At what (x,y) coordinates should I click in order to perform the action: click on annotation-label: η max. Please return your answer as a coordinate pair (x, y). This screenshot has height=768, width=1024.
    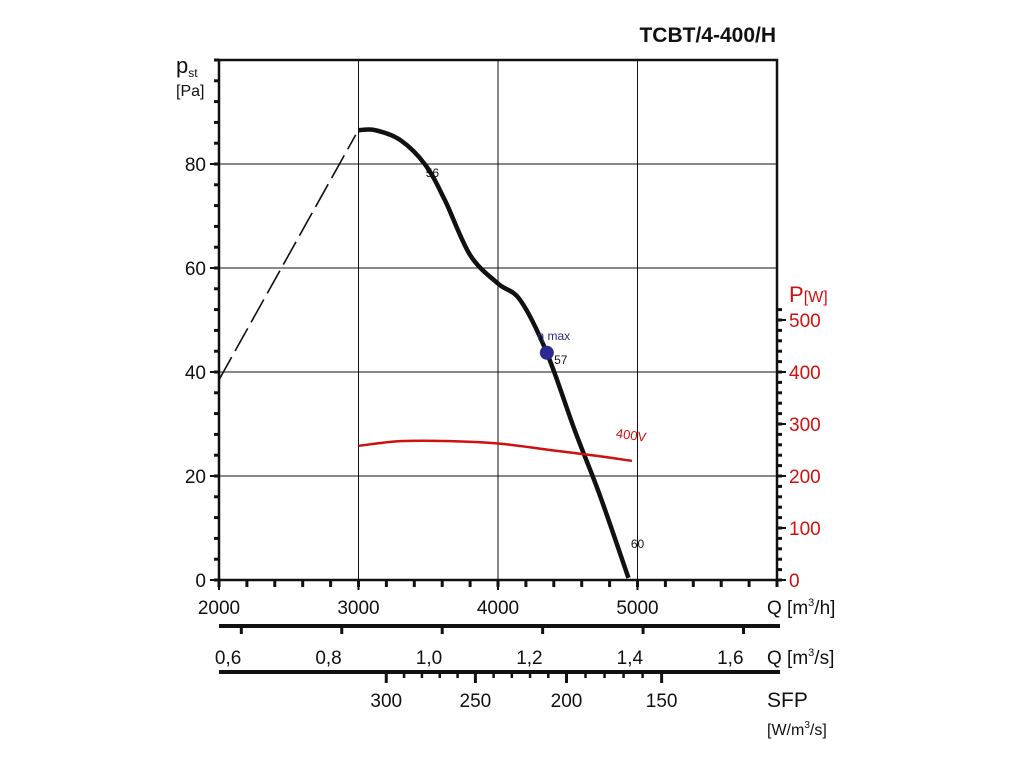
    Looking at the image, I should click on (553, 336).